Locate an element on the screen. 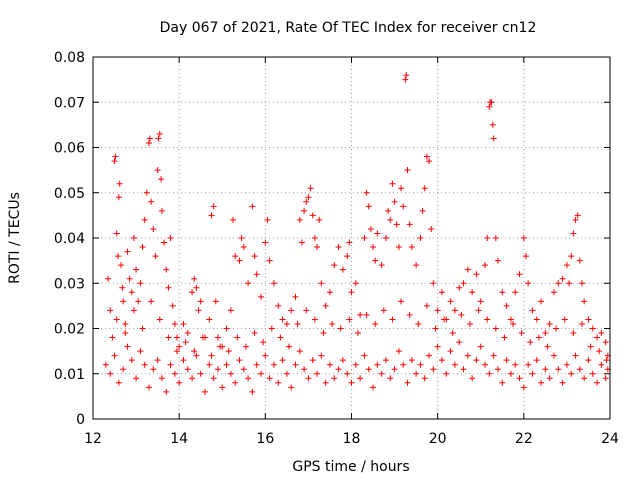 The image size is (640, 480). x-tick-label: 18 is located at coordinates (352, 439).